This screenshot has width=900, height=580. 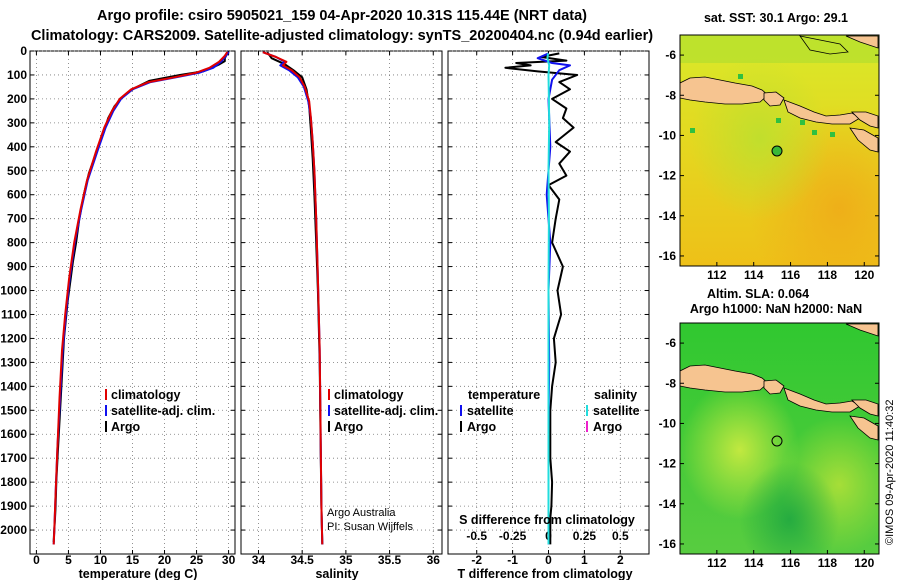 I want to click on sst-map, so click(x=779, y=150).